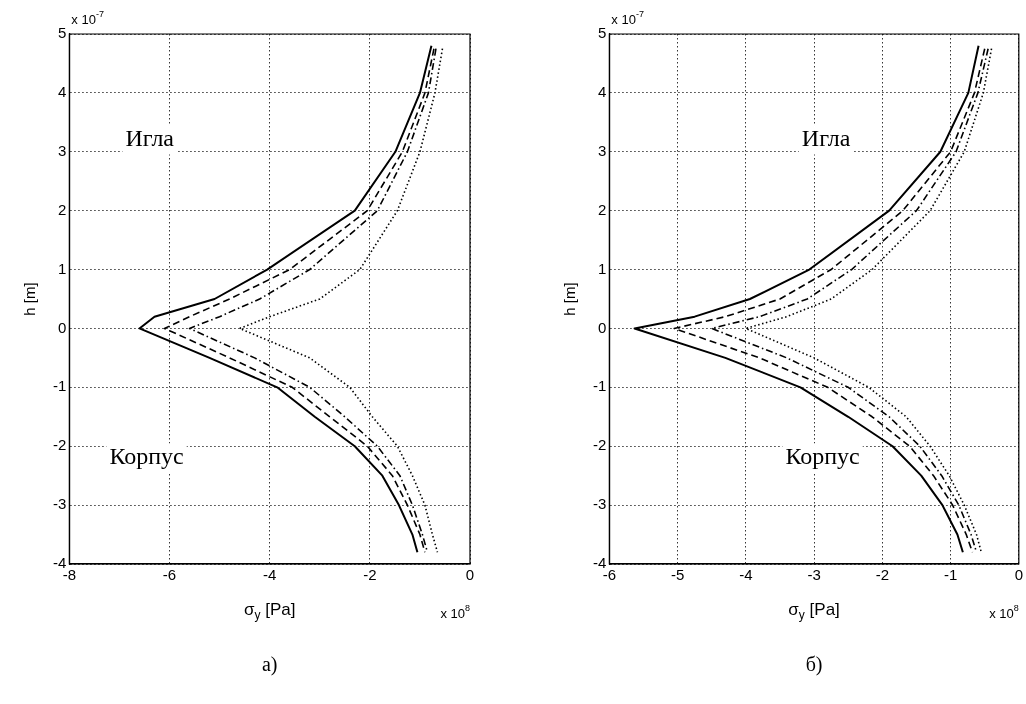 The height and width of the screenshot is (704, 1026). What do you see at coordinates (269, 665) in the screenshot?
I see `text: а)` at bounding box center [269, 665].